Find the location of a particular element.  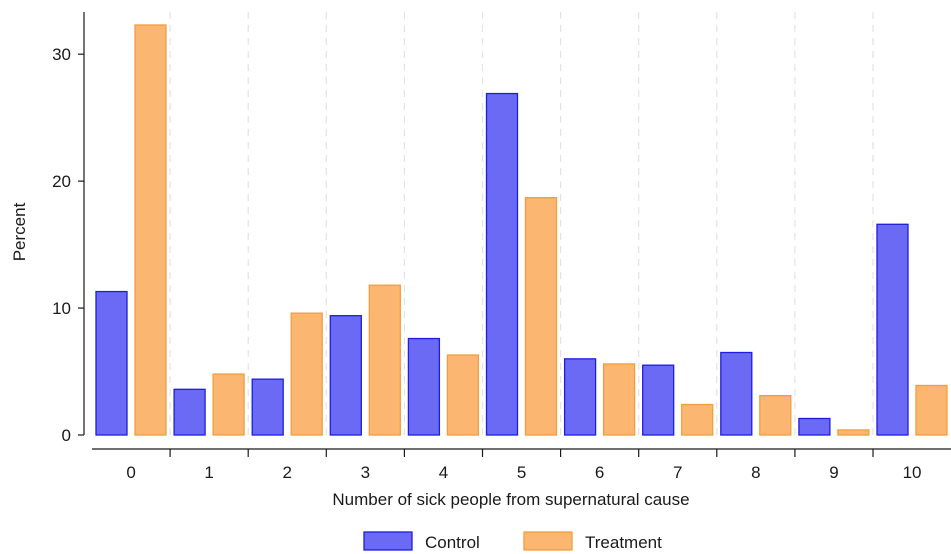

x-tick-label: 2 is located at coordinates (287, 472).